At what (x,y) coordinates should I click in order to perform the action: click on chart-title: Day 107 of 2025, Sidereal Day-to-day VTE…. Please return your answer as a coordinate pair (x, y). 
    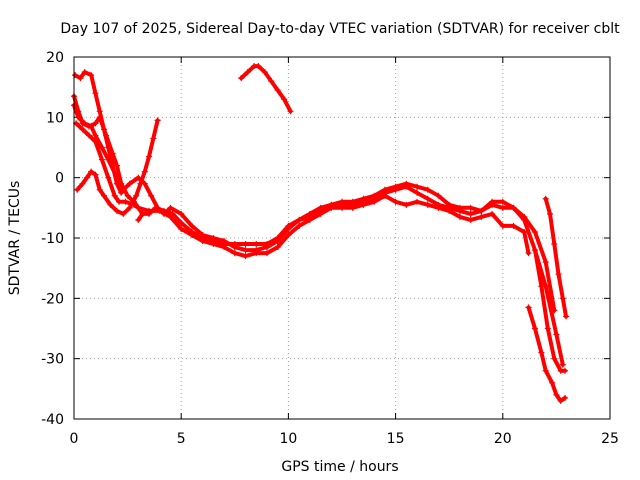
    Looking at the image, I should click on (340, 29).